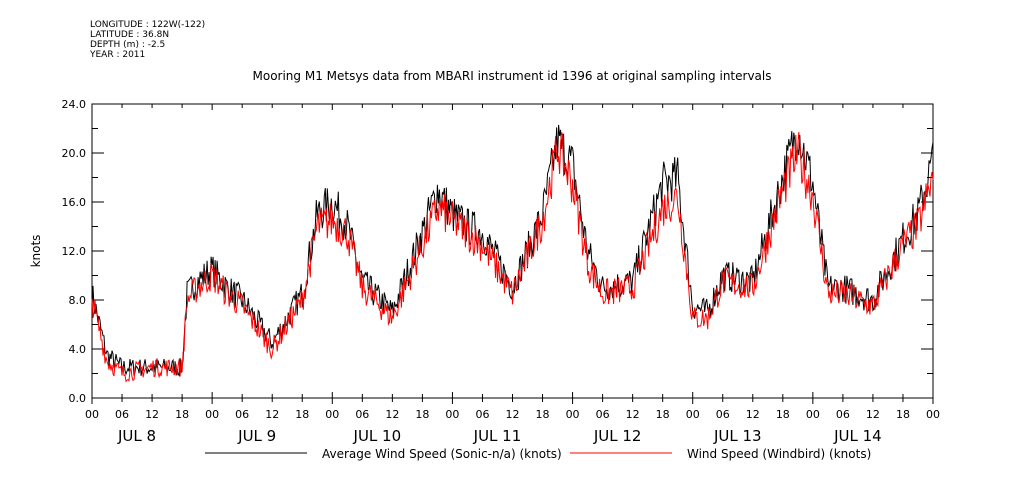 This screenshot has height=504, width=1009. I want to click on y-axis-label: knots, so click(36, 251).